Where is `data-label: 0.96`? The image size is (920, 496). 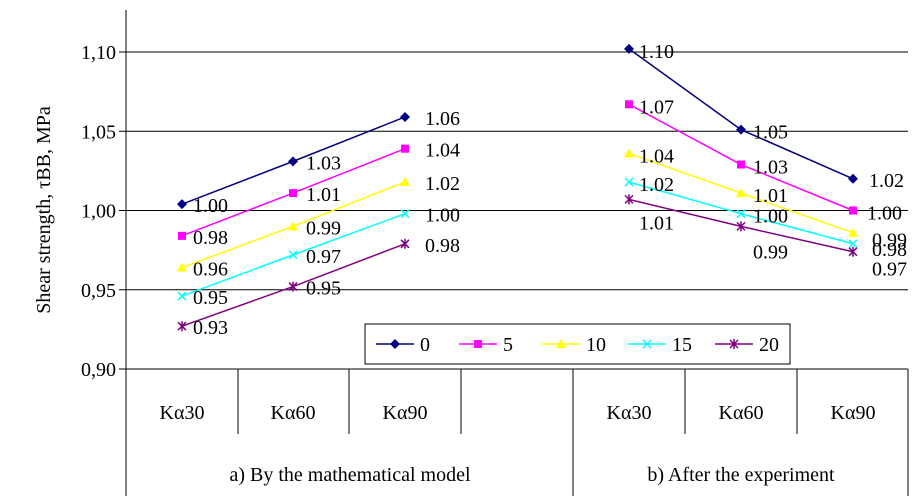
data-label: 0.96 is located at coordinates (210, 270).